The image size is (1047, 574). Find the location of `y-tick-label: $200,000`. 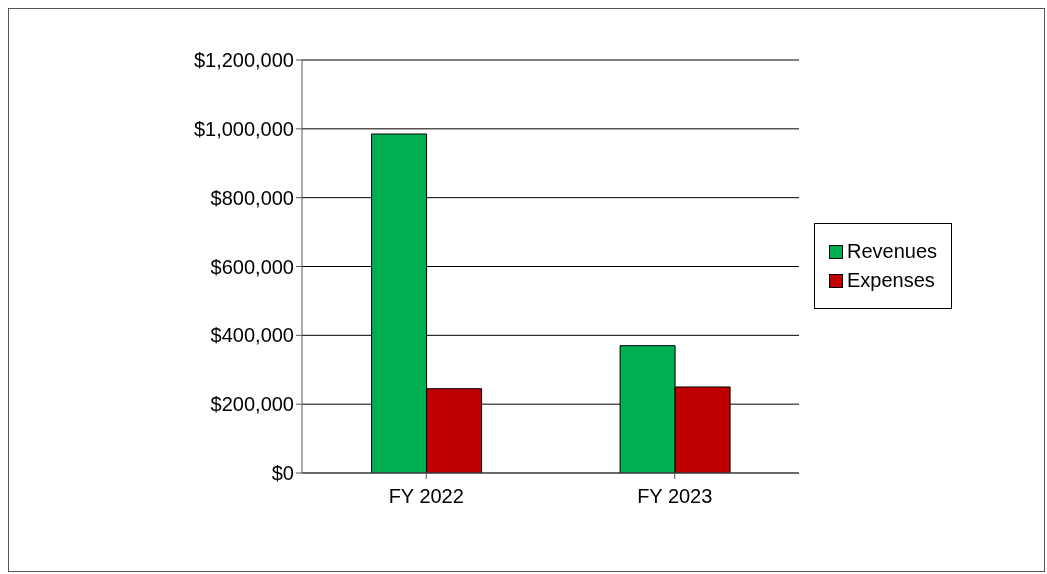

y-tick-label: $200,000 is located at coordinates (252, 404).